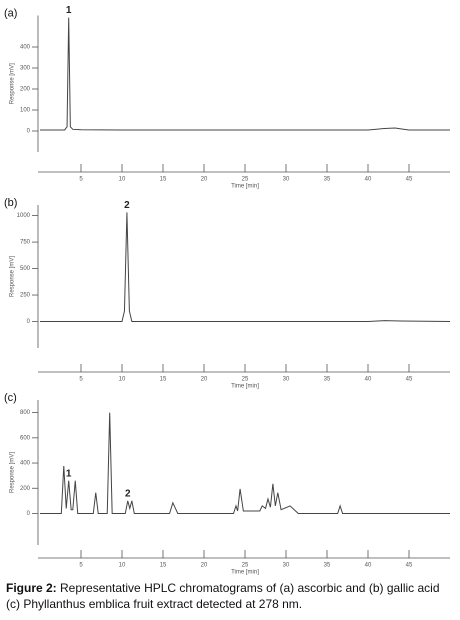 Image resolution: width=460 pixels, height=620 pixels. What do you see at coordinates (25, 69) in the screenshot?
I see `y-tick-label: 300` at bounding box center [25, 69].